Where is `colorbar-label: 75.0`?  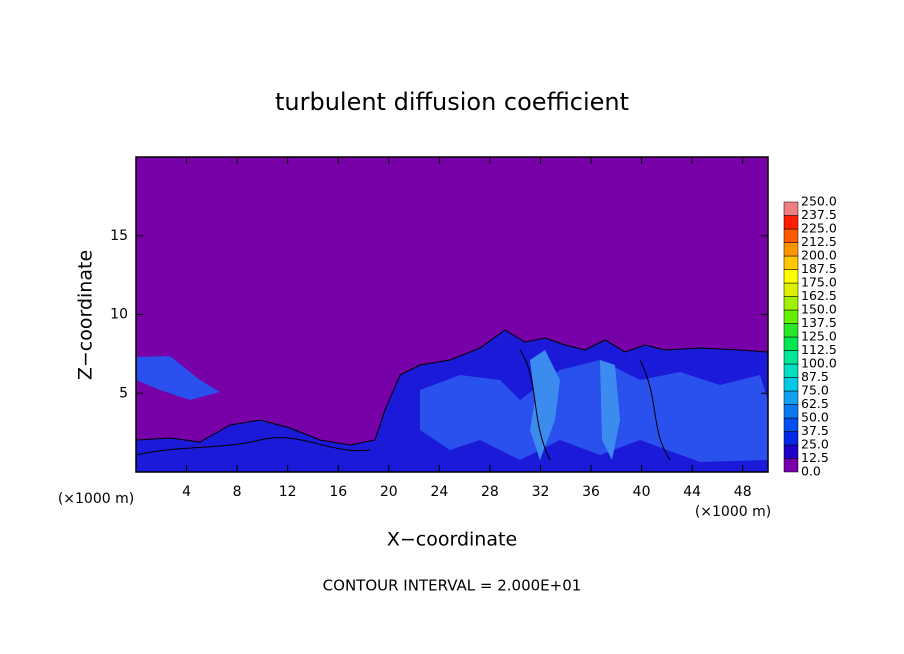
colorbar-label: 75.0 is located at coordinates (815, 390).